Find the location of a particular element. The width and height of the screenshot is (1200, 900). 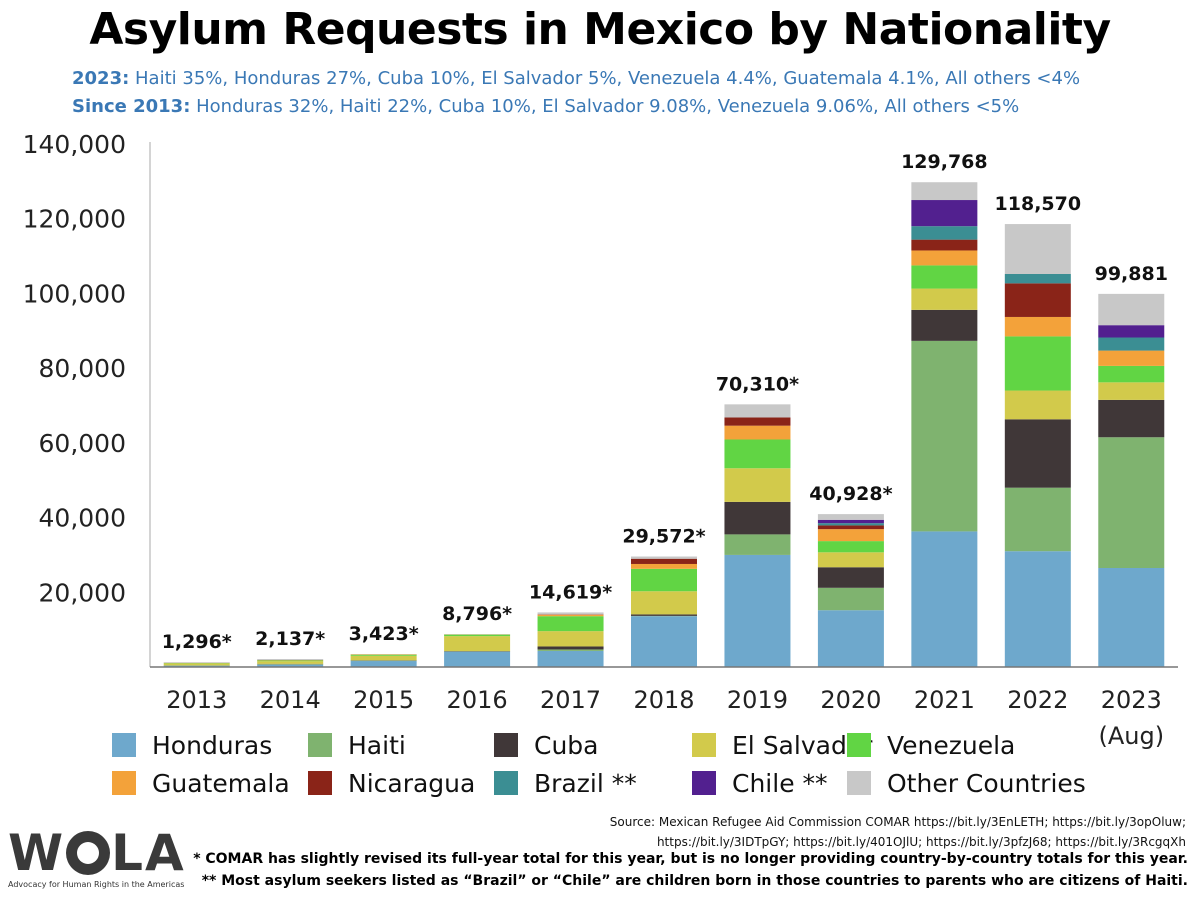

bar-total-label: 8,796* is located at coordinates (477, 614).